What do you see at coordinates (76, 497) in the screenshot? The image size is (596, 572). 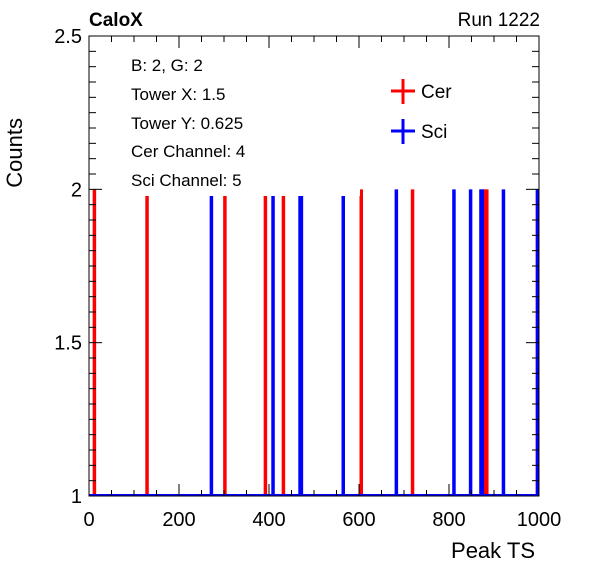 I see `y-tick-label: 1` at bounding box center [76, 497].